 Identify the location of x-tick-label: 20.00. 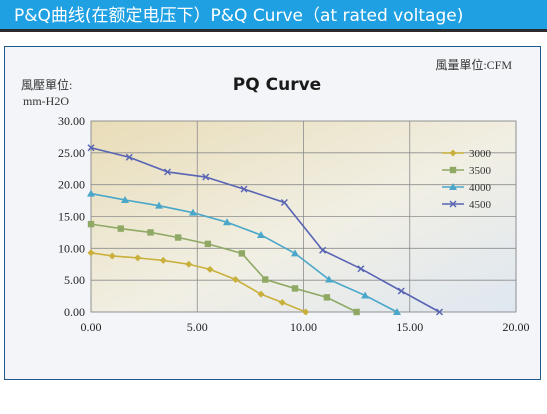
(516, 327).